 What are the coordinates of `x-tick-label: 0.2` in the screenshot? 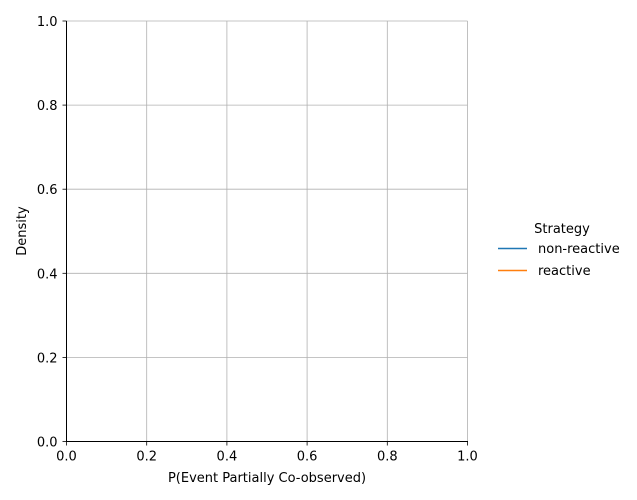 It's located at (146, 457).